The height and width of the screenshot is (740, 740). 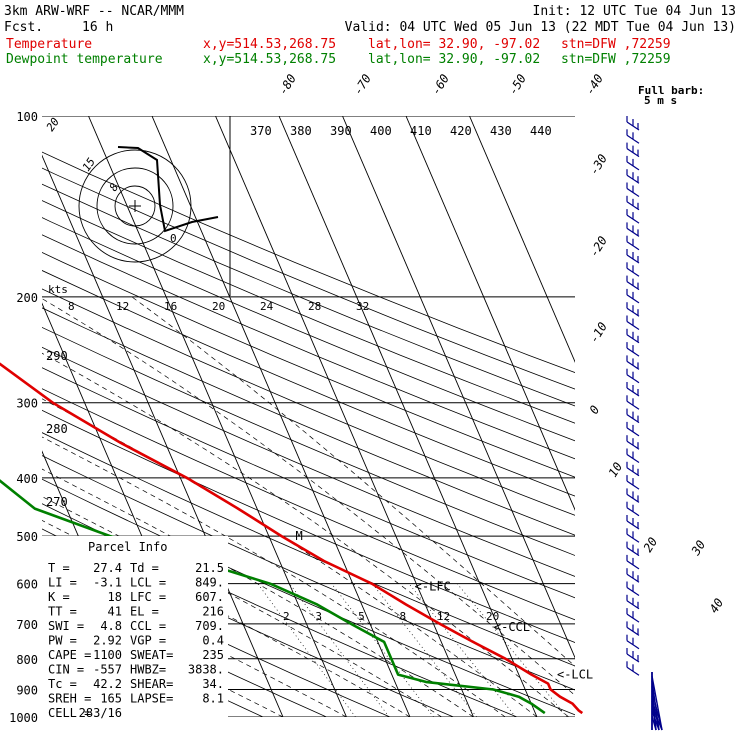 What do you see at coordinates (341, 131) in the screenshot?
I see `theta-label: 390` at bounding box center [341, 131].